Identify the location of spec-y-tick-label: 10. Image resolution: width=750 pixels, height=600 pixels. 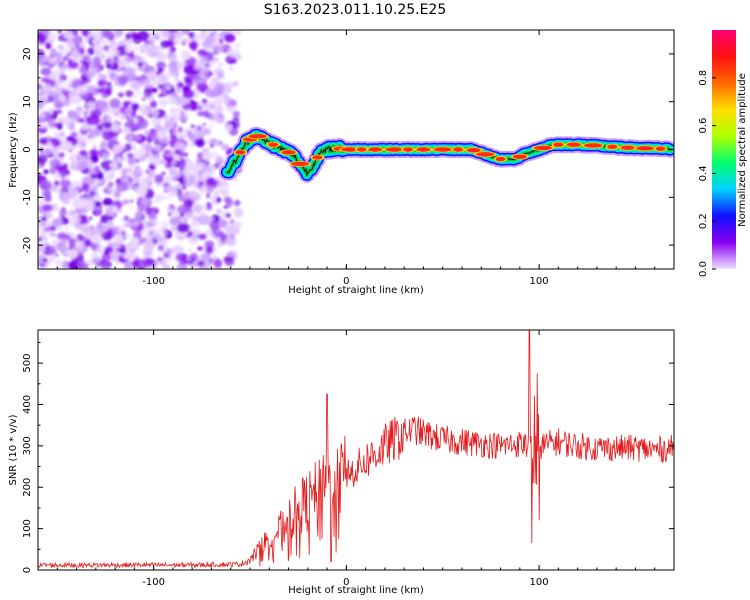
(27, 101).